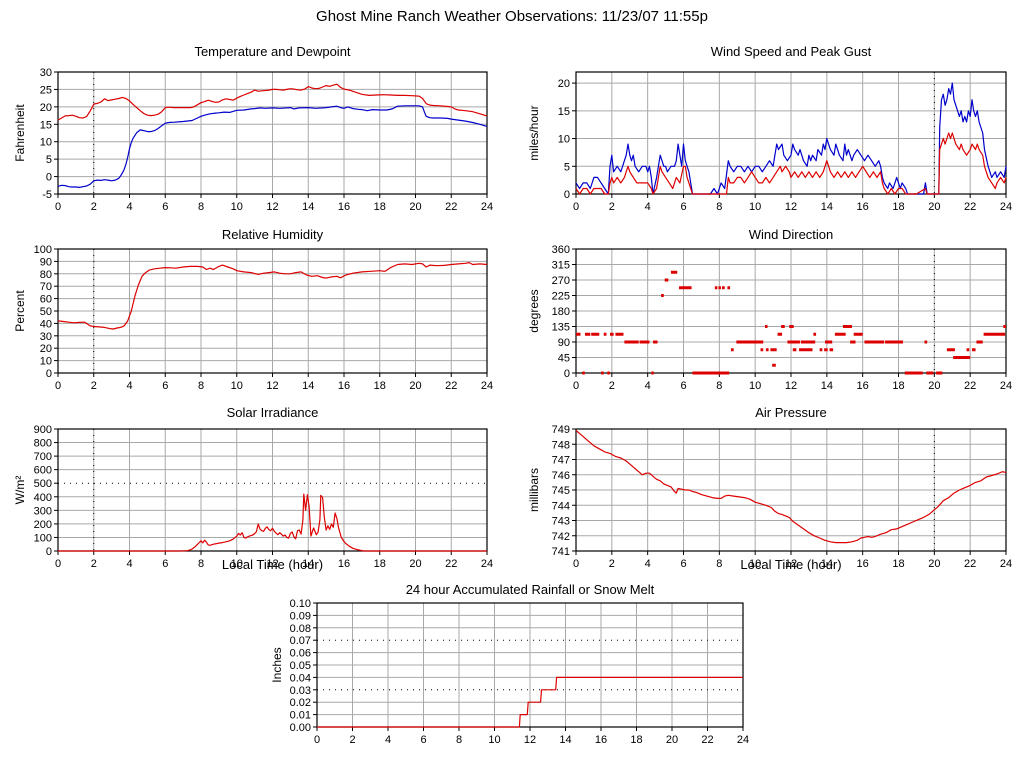 This screenshot has height=768, width=1024. I want to click on y-tick-label: 80, so click(46, 275).